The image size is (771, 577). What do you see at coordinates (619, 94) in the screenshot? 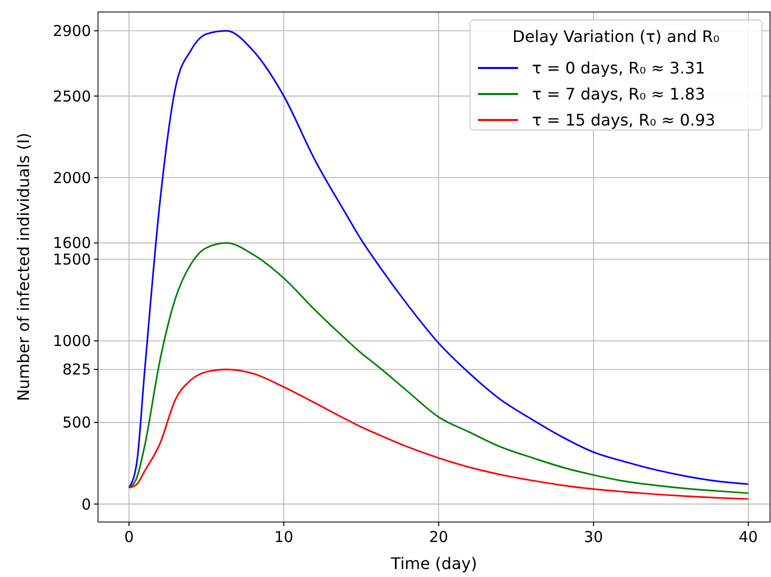
I see `legend-label: τ = 7 days, R₀ ≈ 1.83` at bounding box center [619, 94].